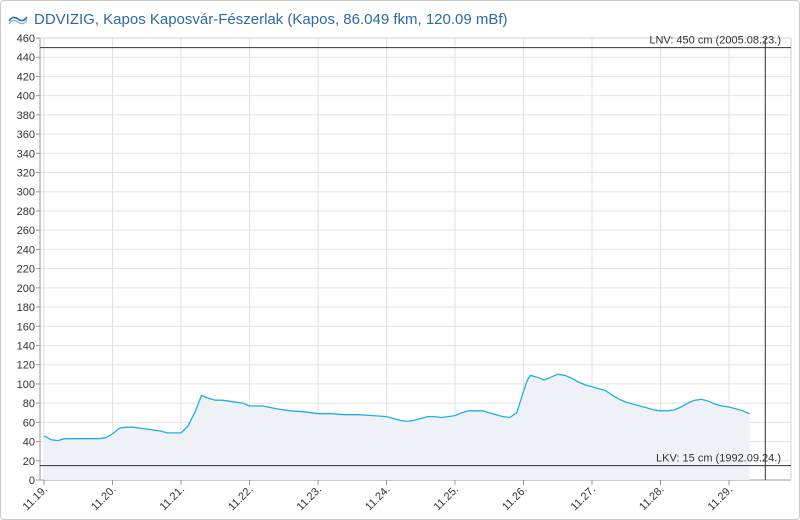 Image resolution: width=800 pixels, height=520 pixels. I want to click on x-tick-label: 11.21., so click(173, 499).